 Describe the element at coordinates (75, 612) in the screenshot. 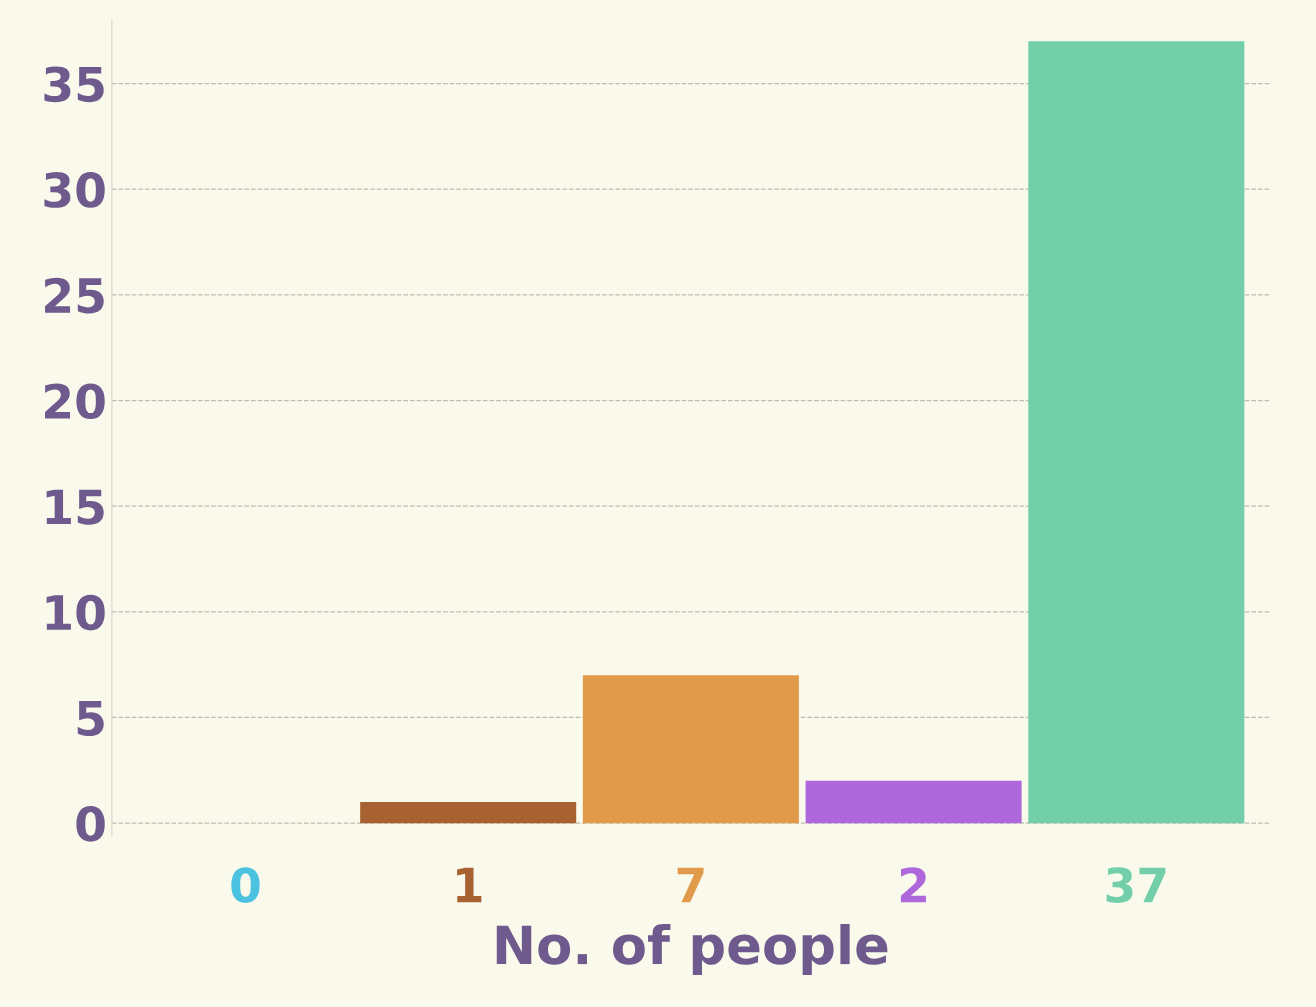

I see `y-tick-label: 10` at that location.